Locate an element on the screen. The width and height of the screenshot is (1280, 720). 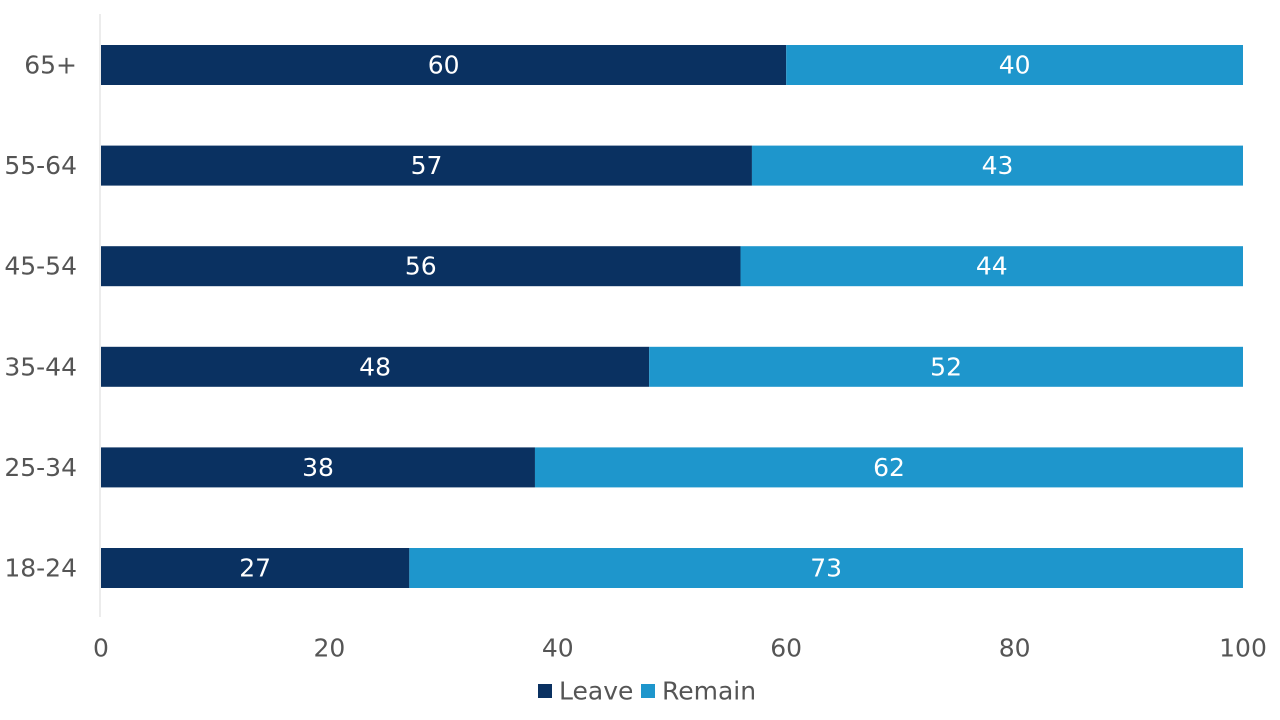
x-tick-label: 80 is located at coordinates (1015, 648).